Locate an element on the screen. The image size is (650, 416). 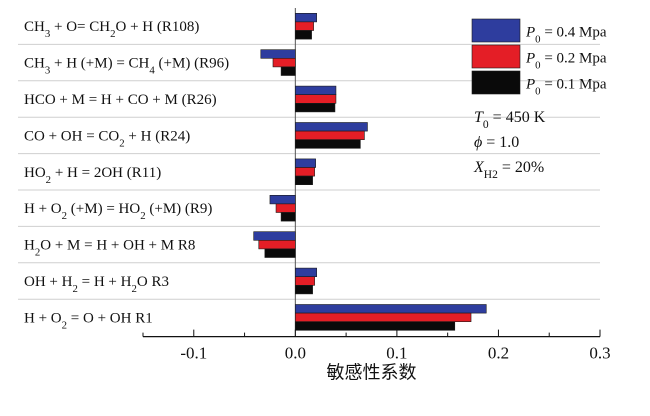
reaction-label: OH + H2 = H + H2O R3 is located at coordinates (96, 284).